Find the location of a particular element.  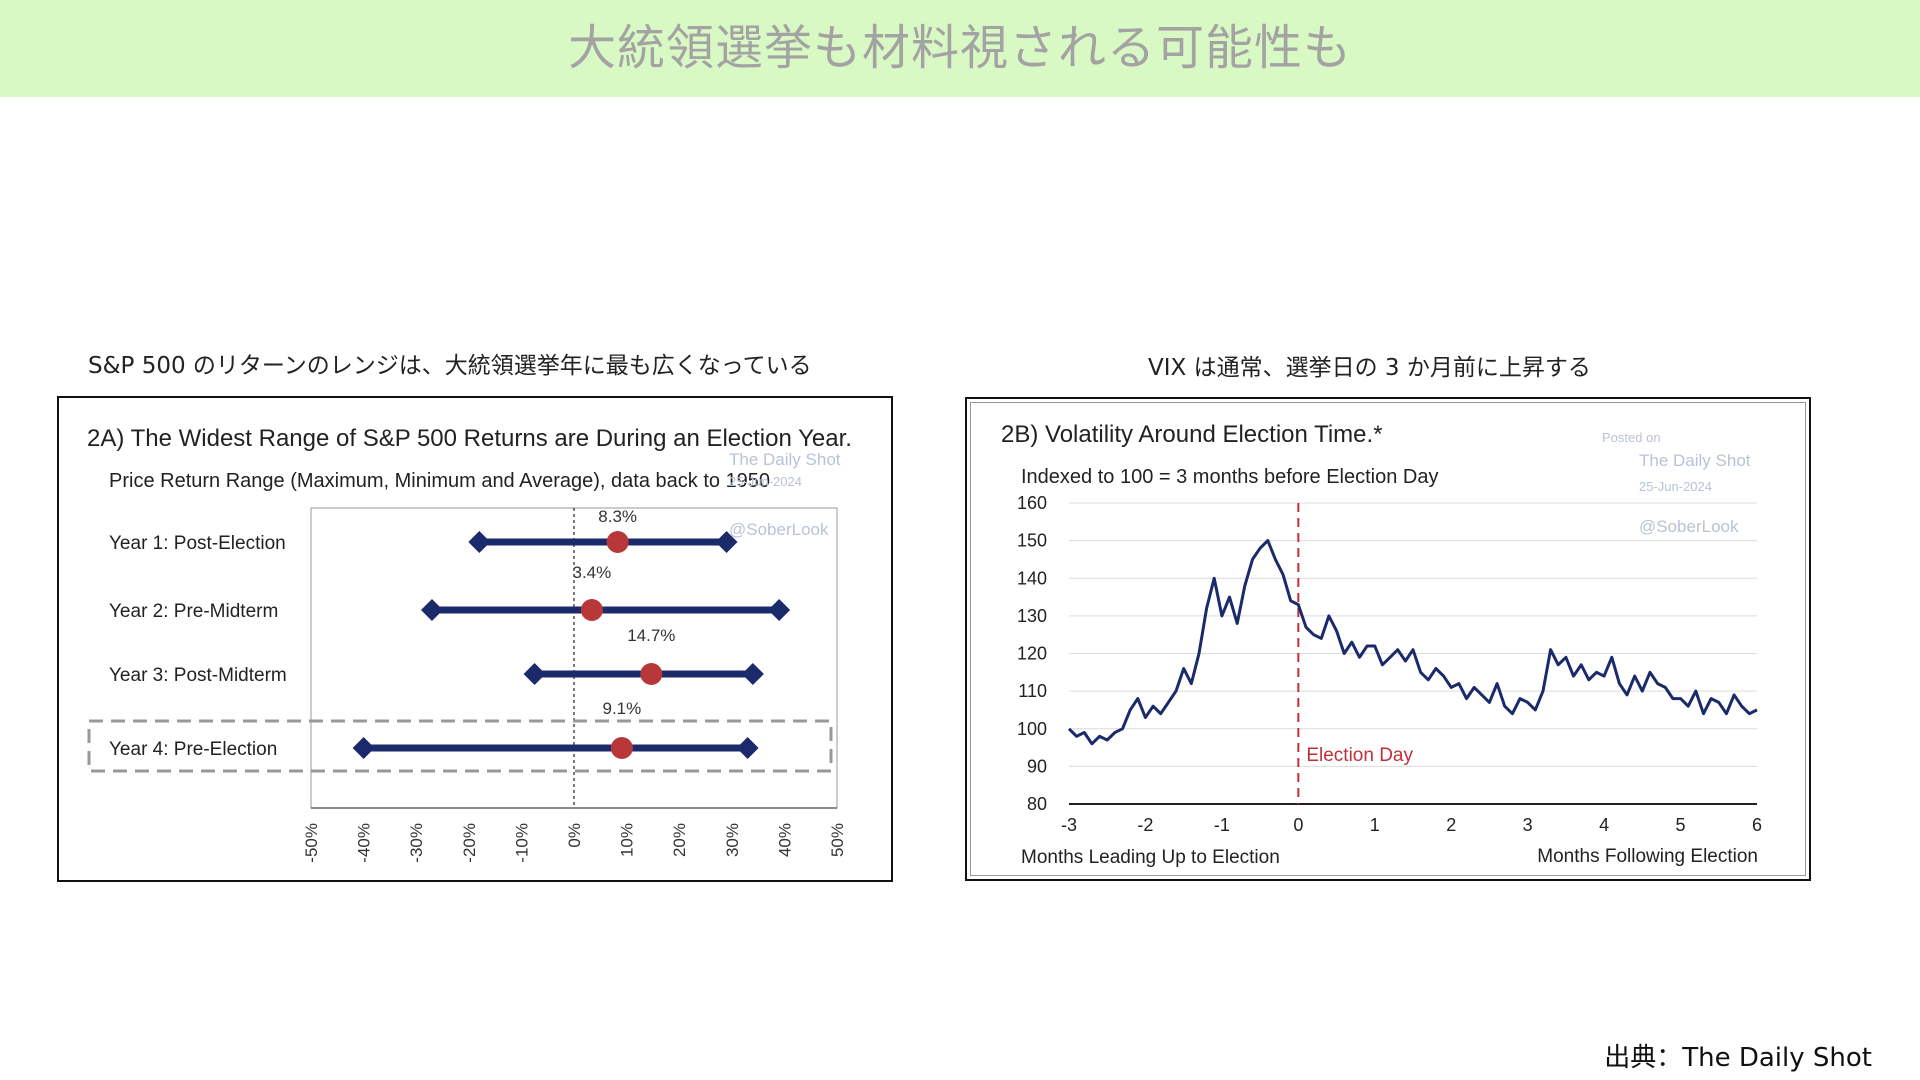

y-tick-label: 80 is located at coordinates (1037, 804).